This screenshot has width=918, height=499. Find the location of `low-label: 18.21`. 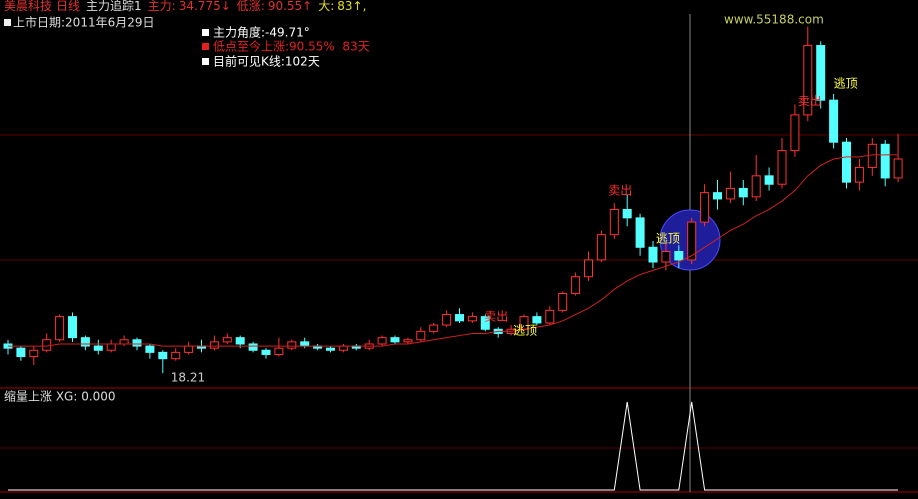

low-label: 18.21 is located at coordinates (188, 378).